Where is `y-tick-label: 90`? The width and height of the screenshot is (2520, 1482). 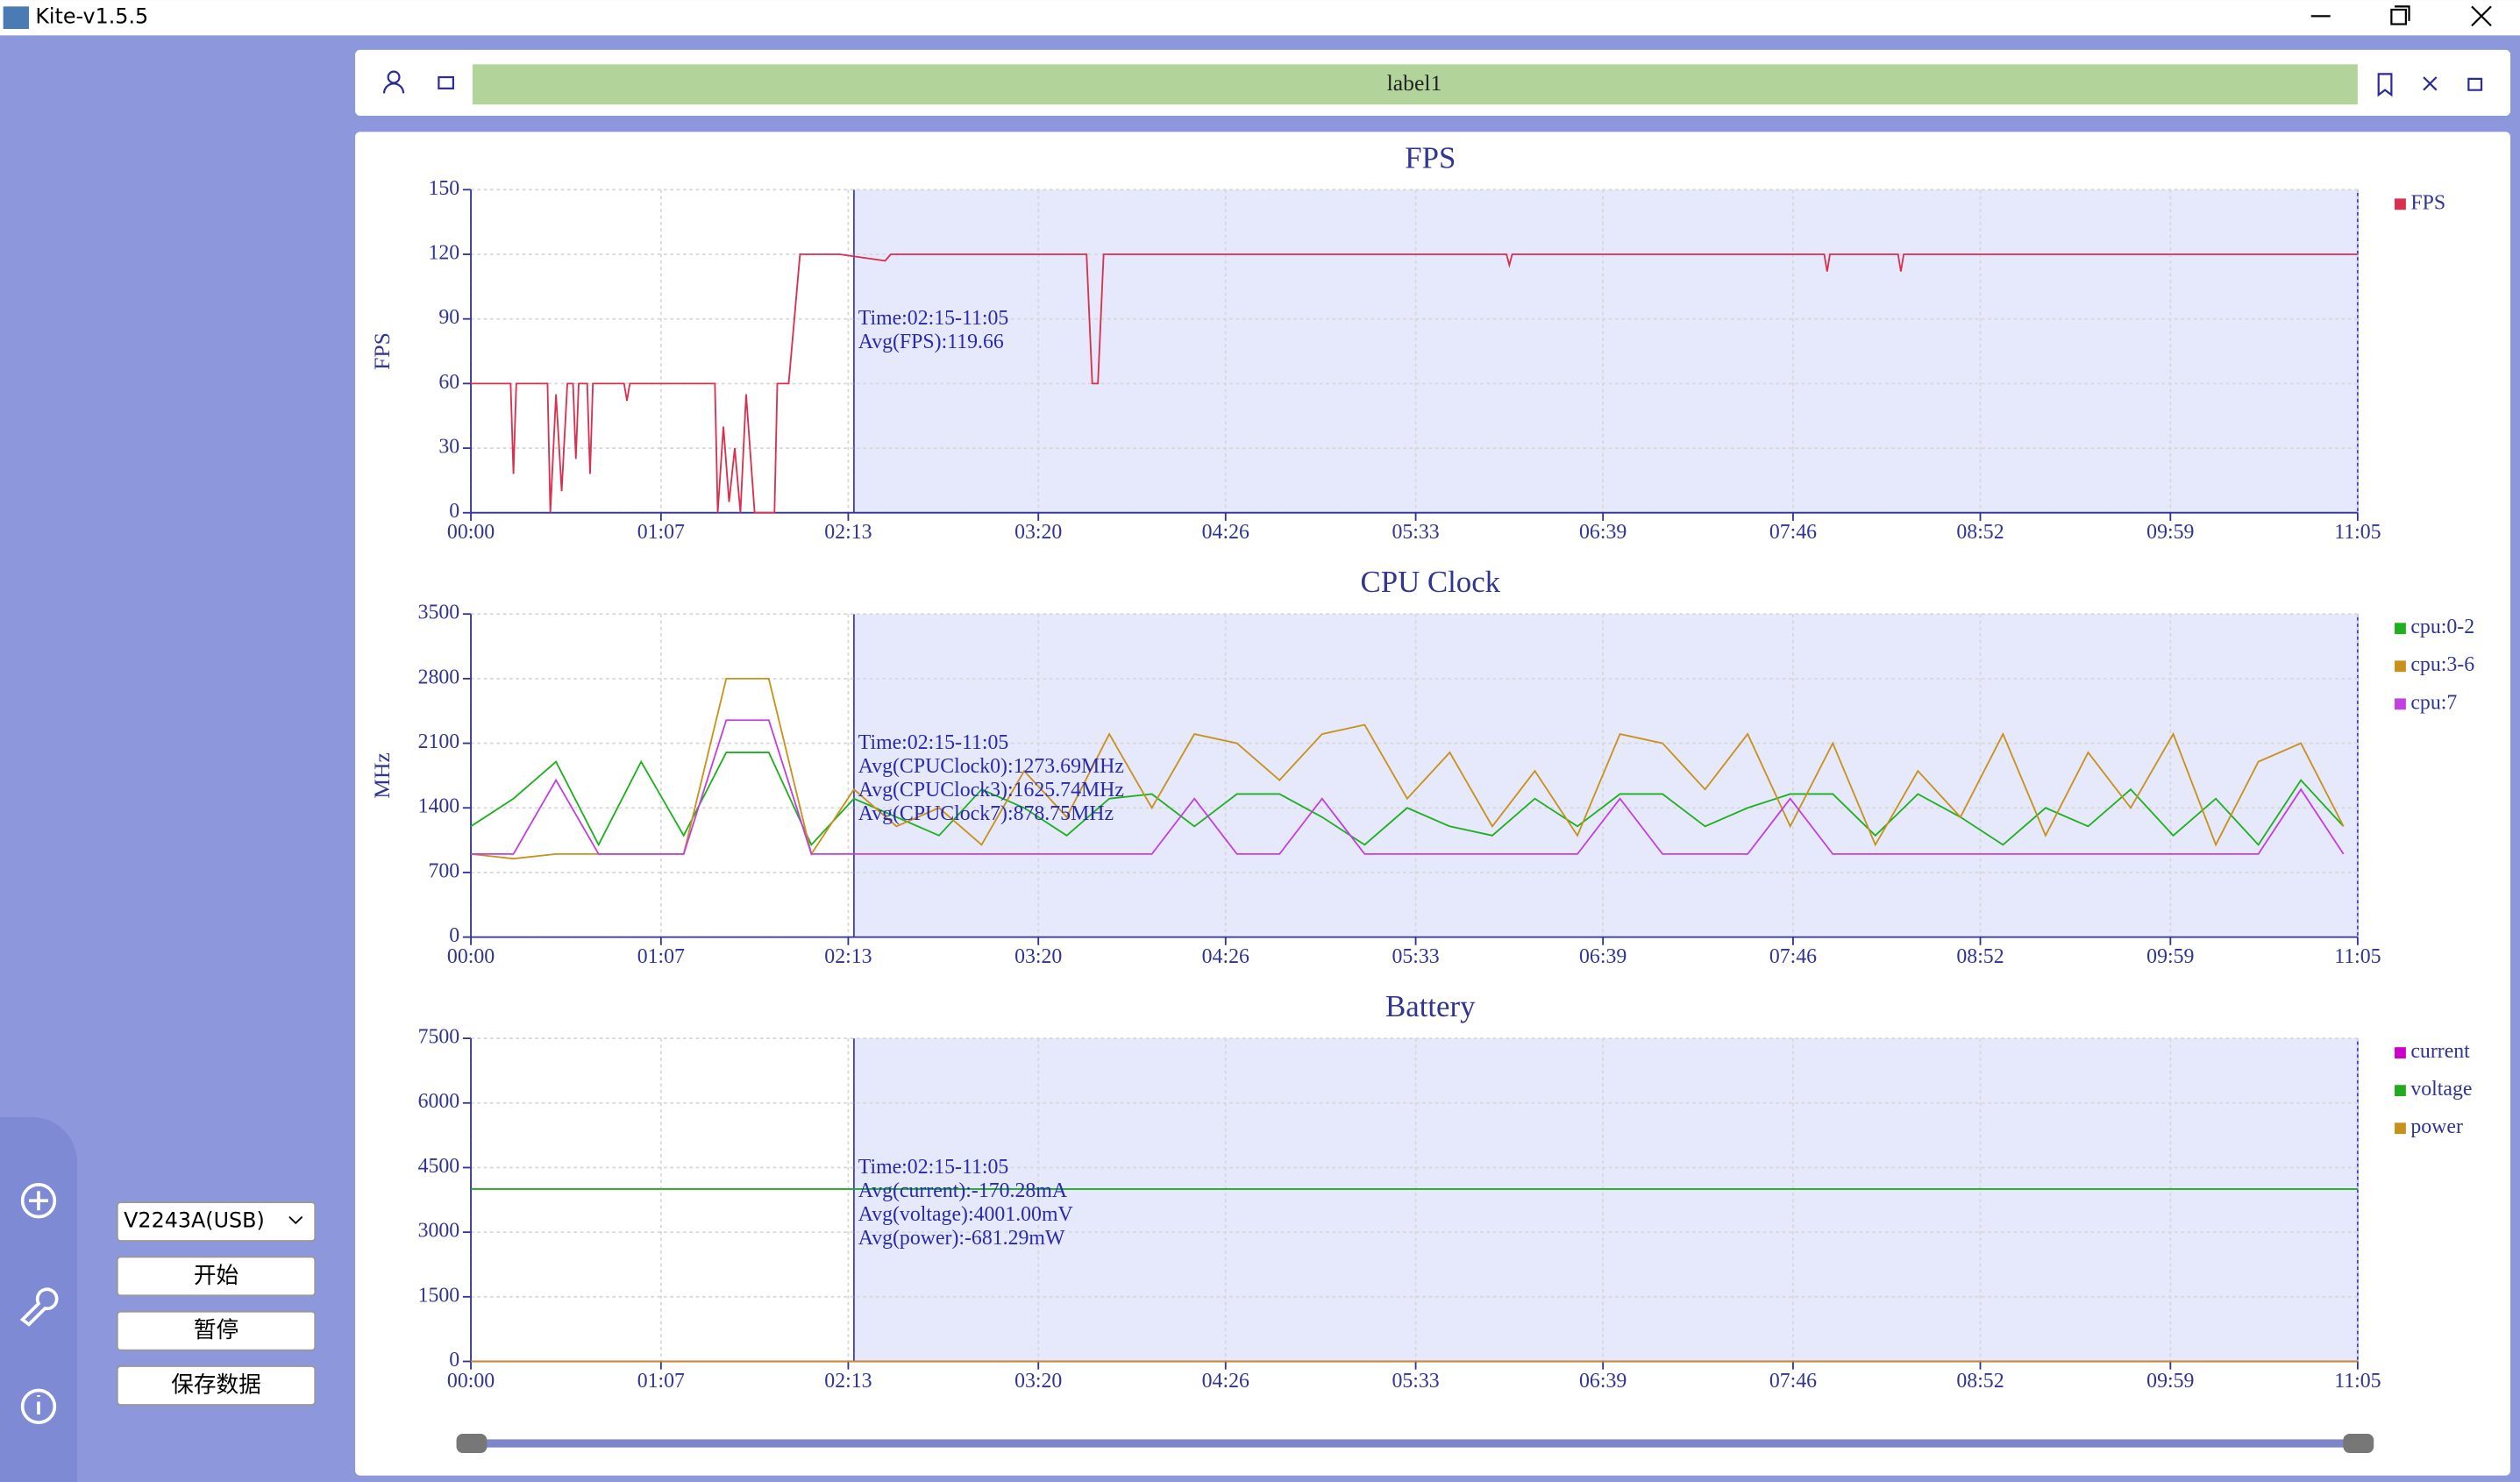 y-tick-label: 90 is located at coordinates (448, 317).